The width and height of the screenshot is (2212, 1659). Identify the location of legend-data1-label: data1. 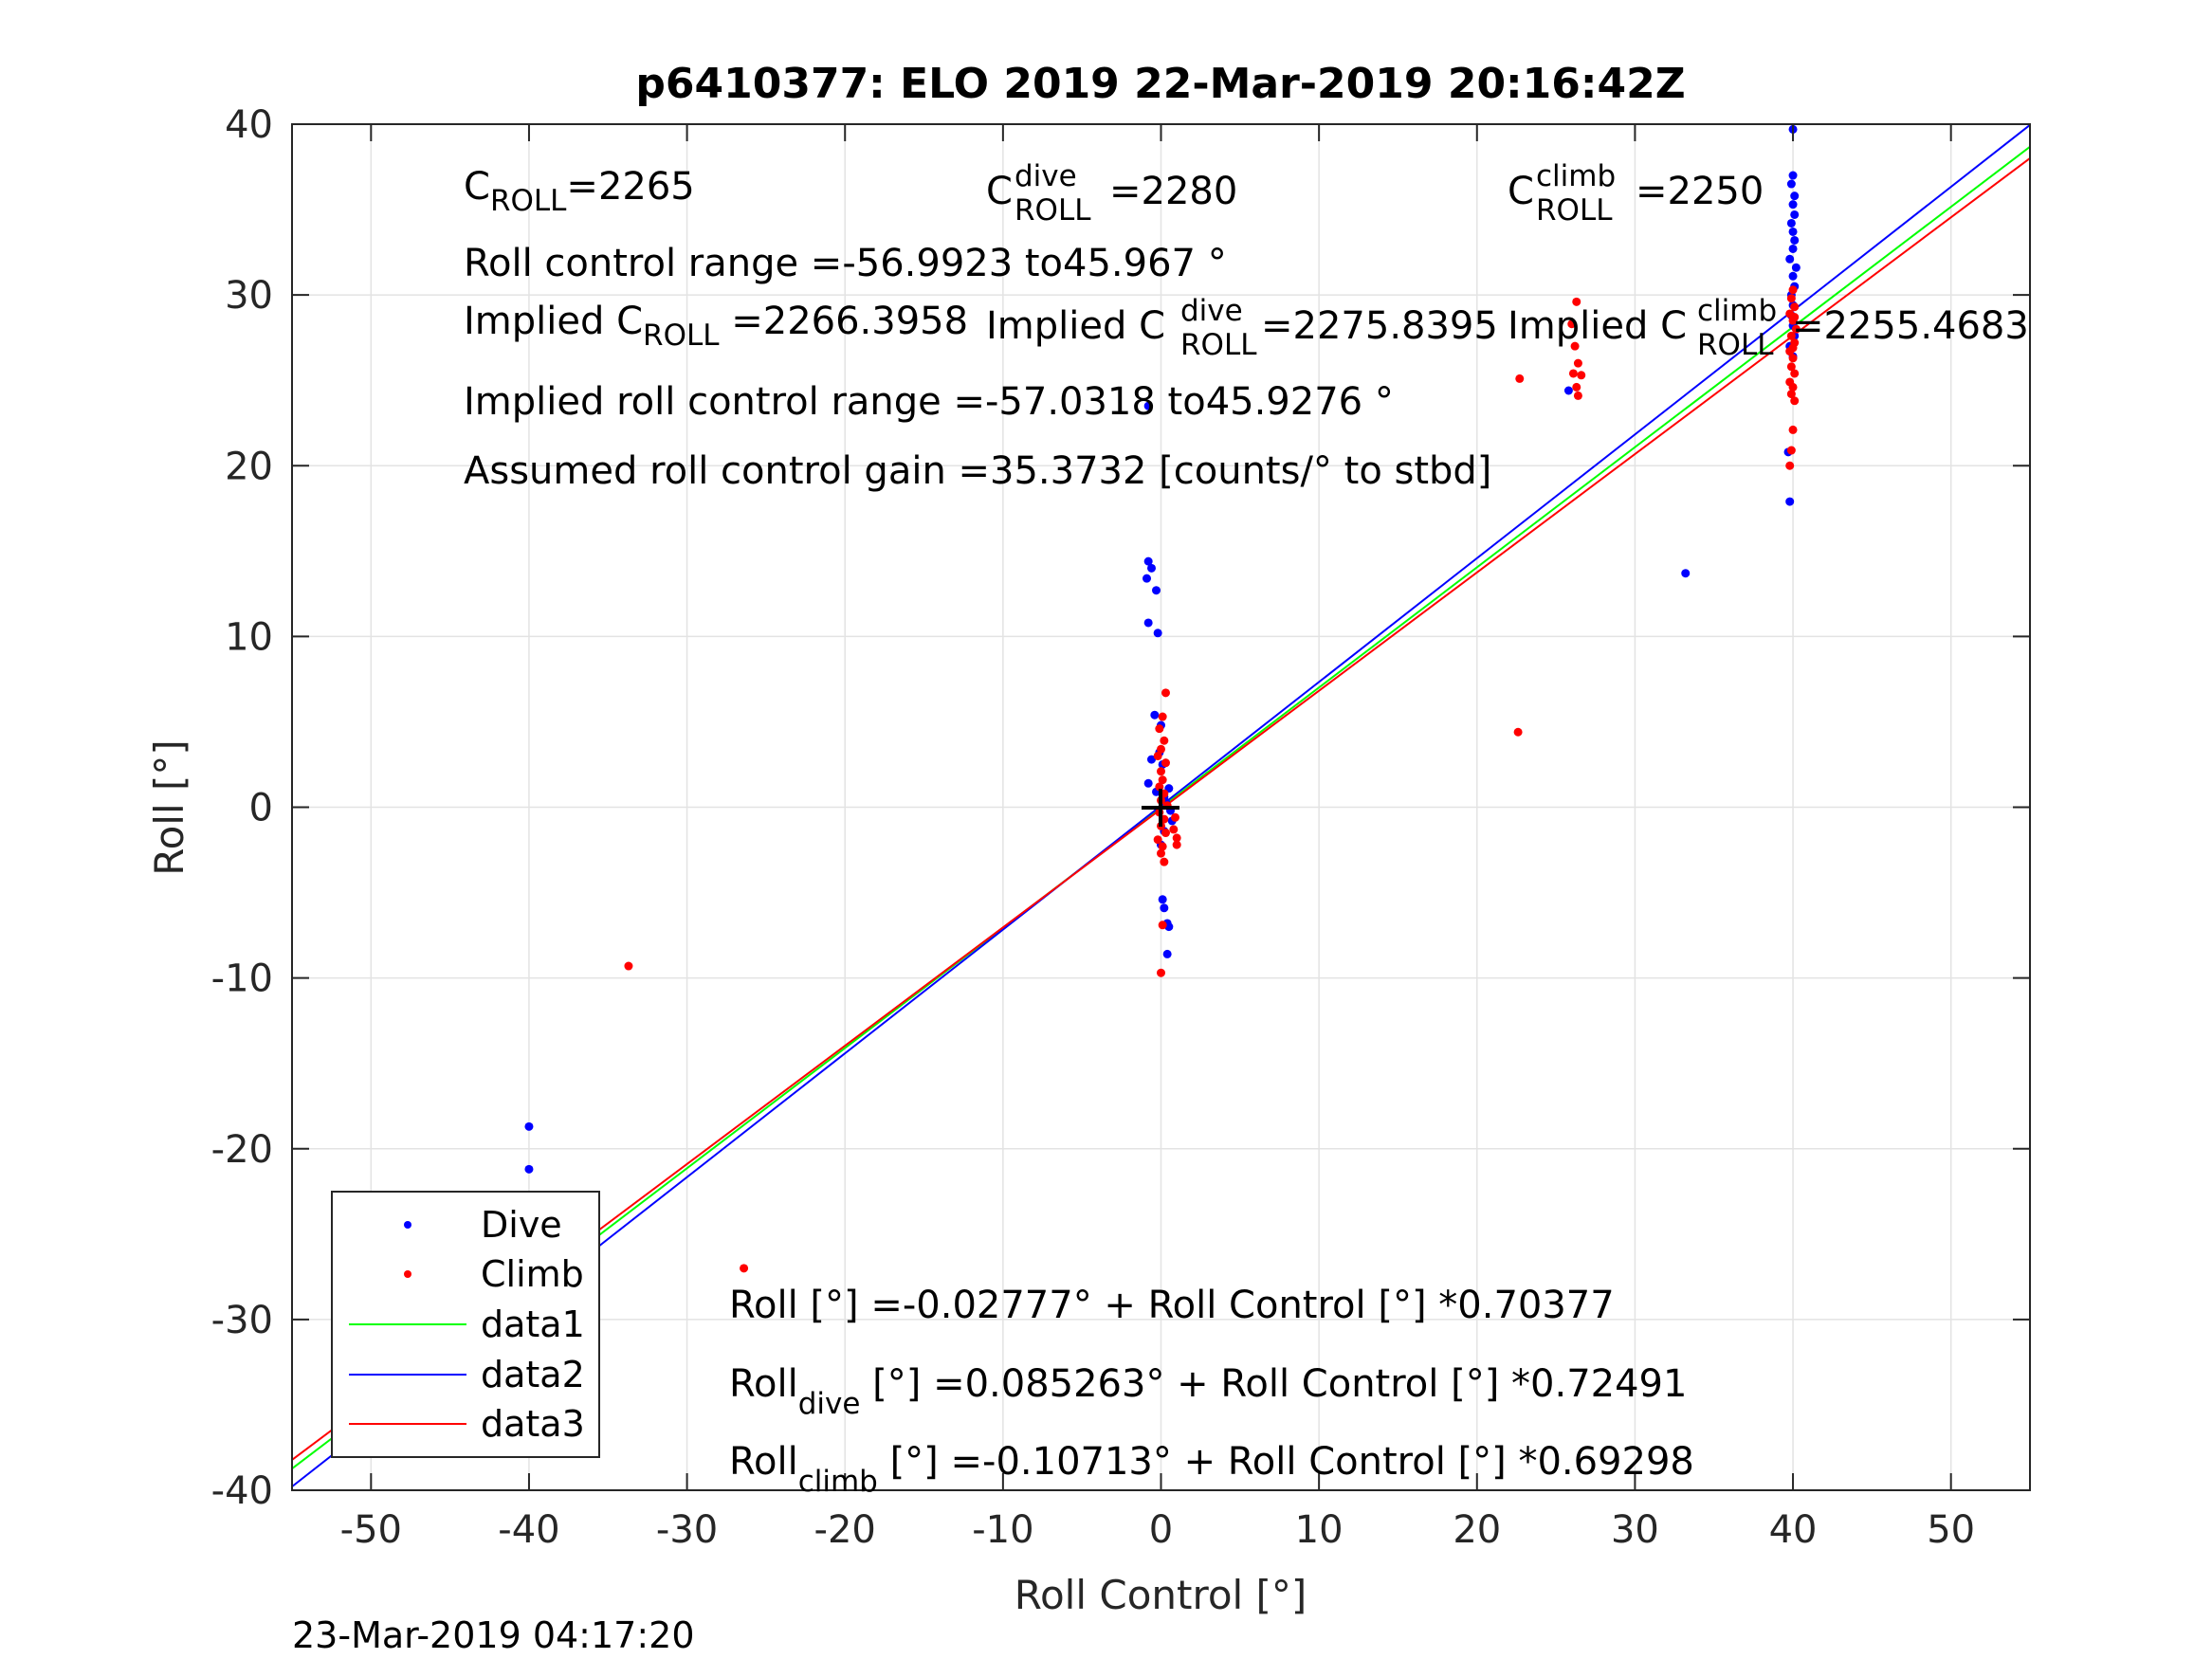
(533, 1324).